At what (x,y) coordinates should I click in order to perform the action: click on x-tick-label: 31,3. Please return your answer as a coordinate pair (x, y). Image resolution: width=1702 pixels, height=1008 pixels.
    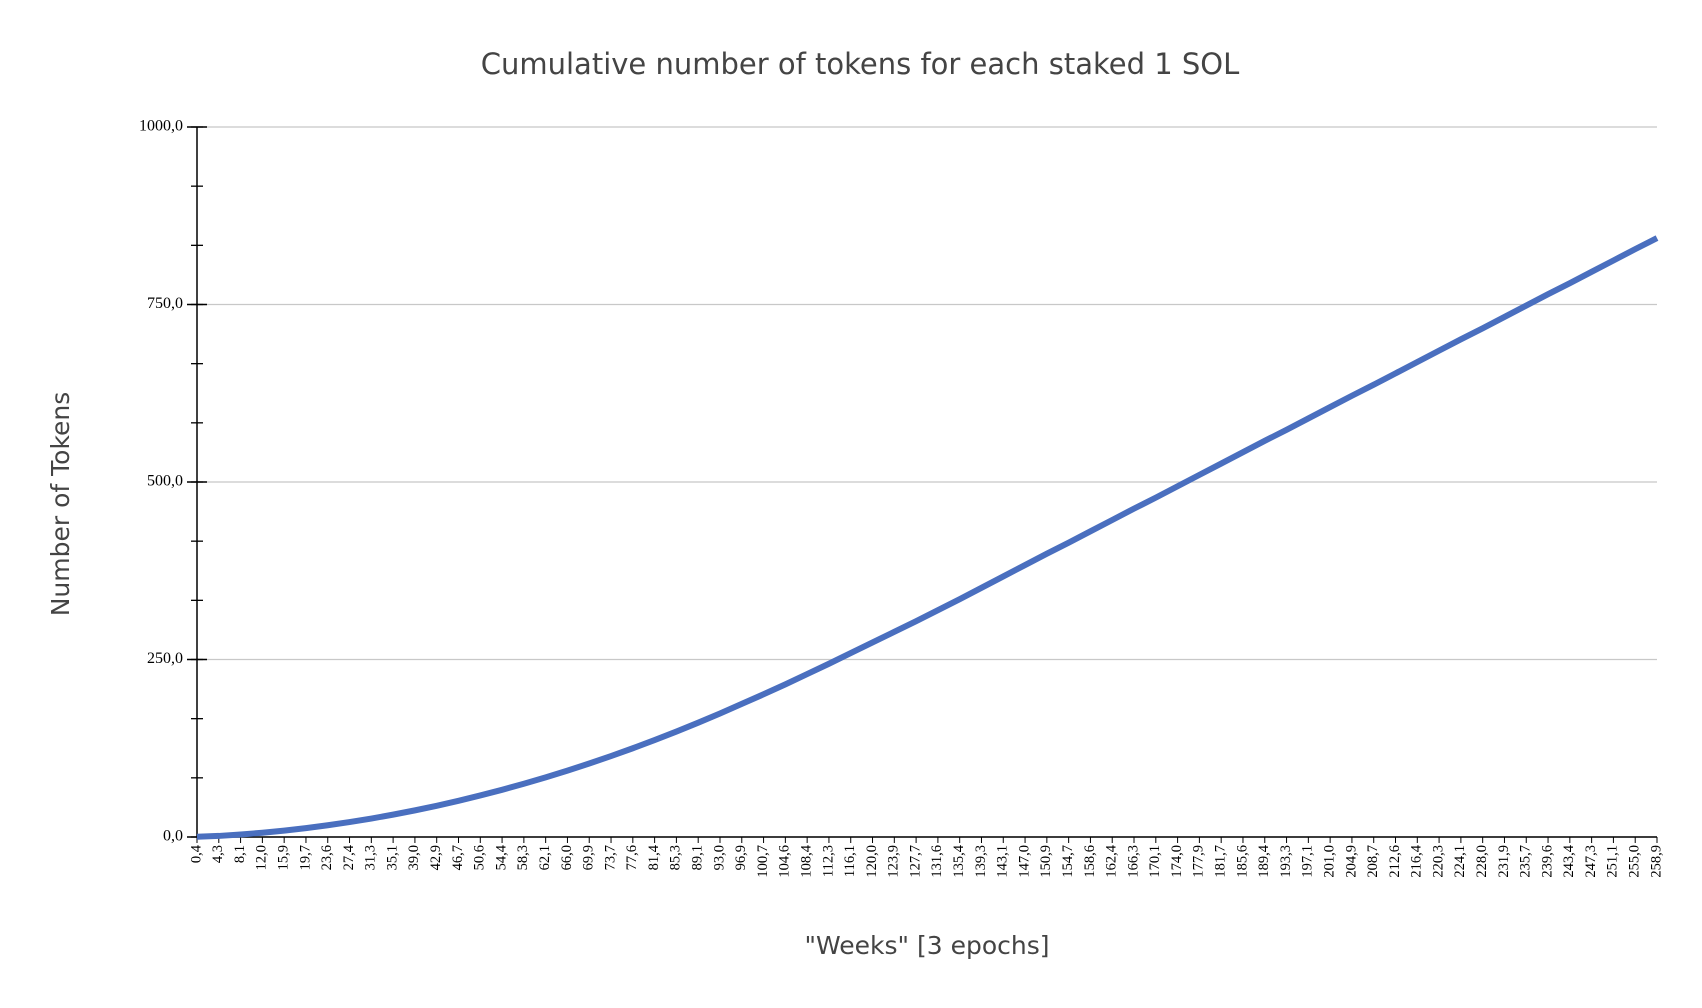
    Looking at the image, I should click on (371, 857).